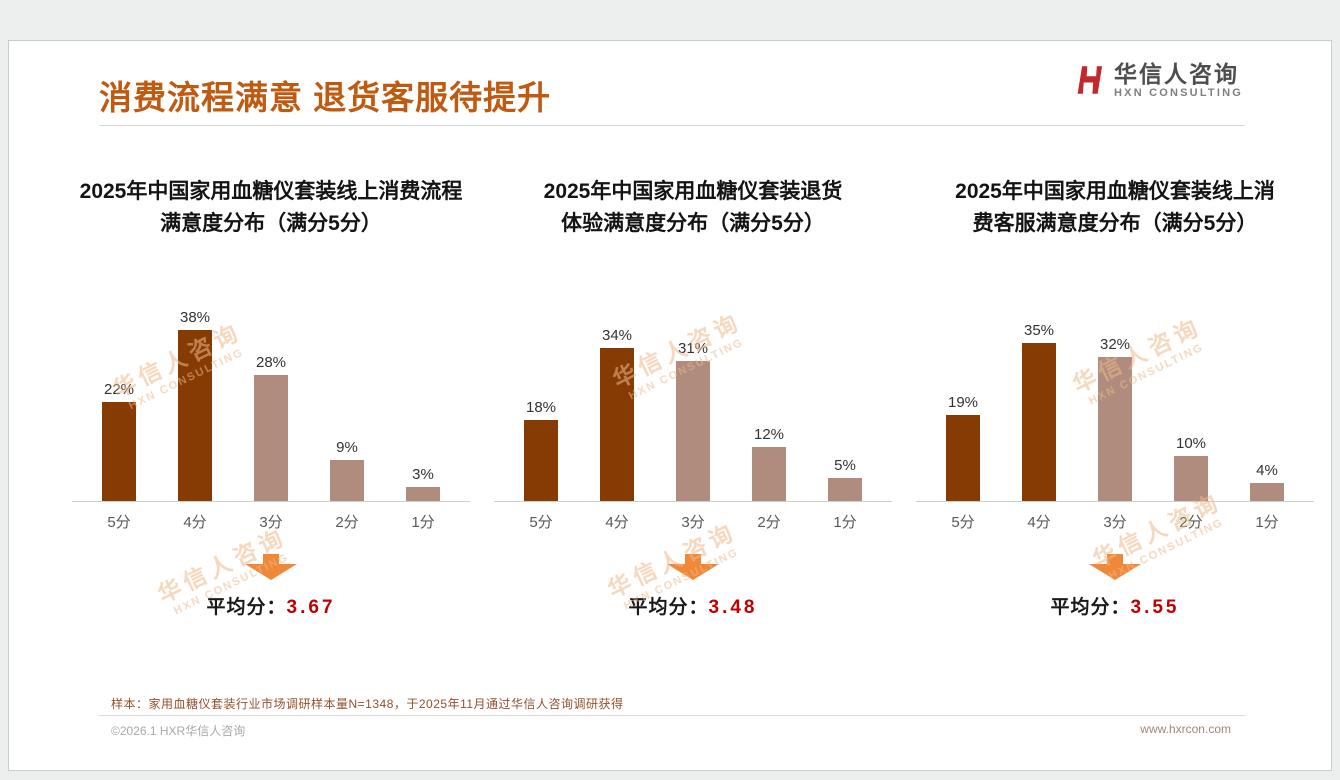  I want to click on bar-cell: 12%, so click(769, 463).